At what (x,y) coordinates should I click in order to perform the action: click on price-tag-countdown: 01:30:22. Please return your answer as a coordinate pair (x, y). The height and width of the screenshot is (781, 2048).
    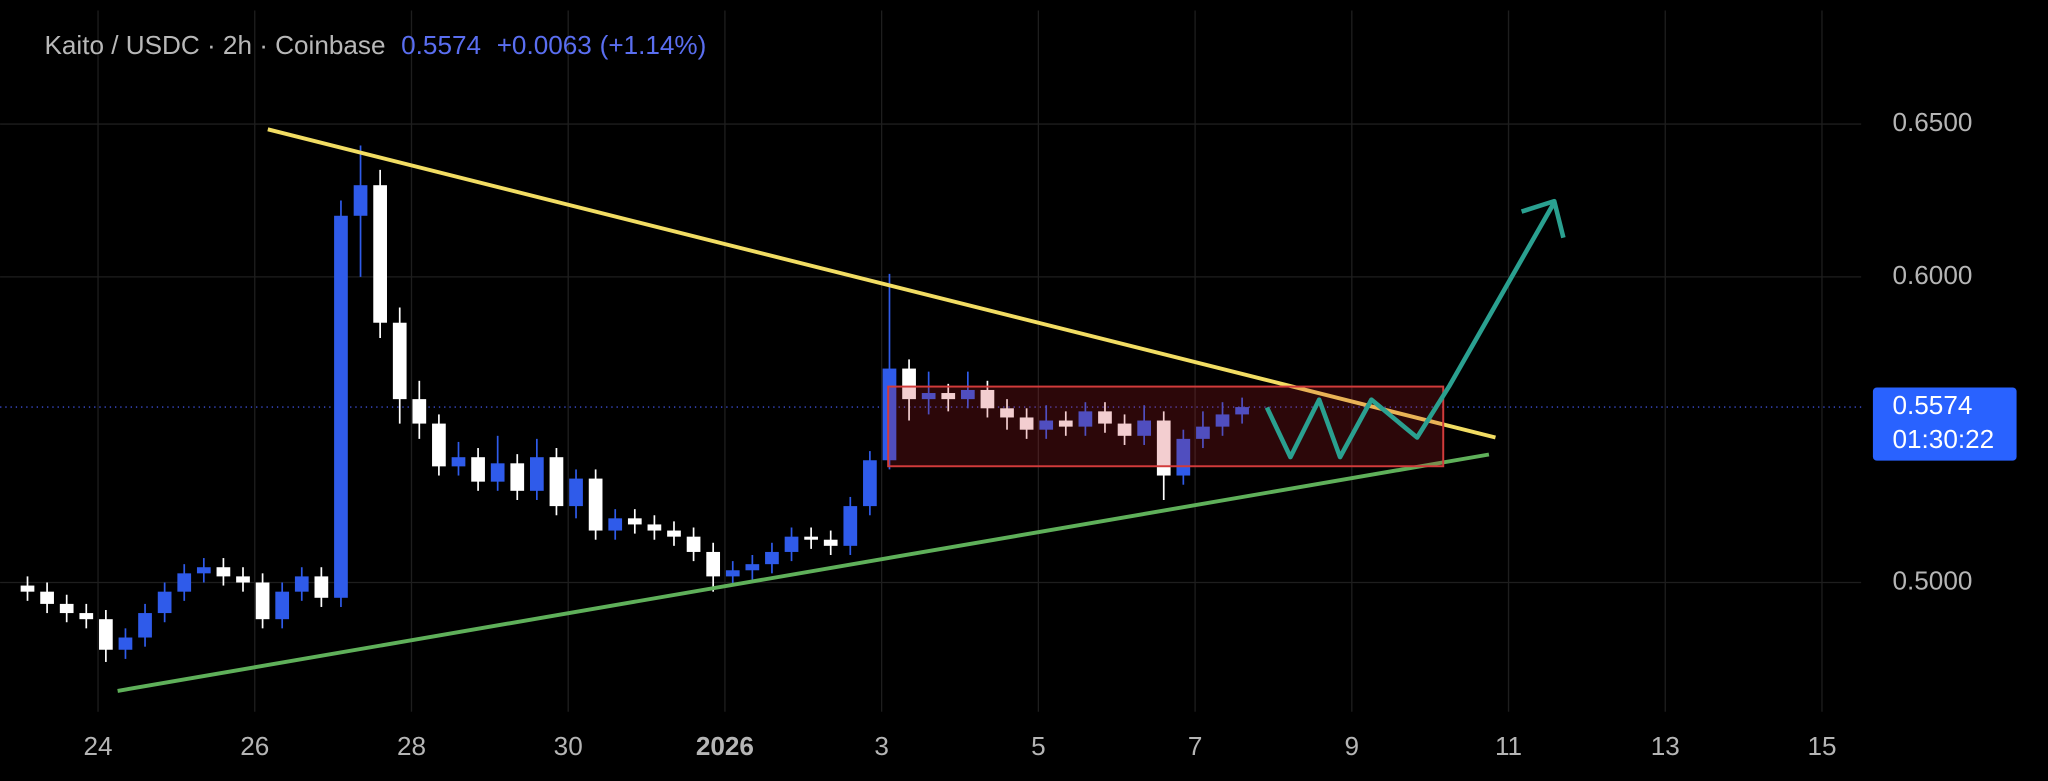
    Looking at the image, I should click on (1944, 439).